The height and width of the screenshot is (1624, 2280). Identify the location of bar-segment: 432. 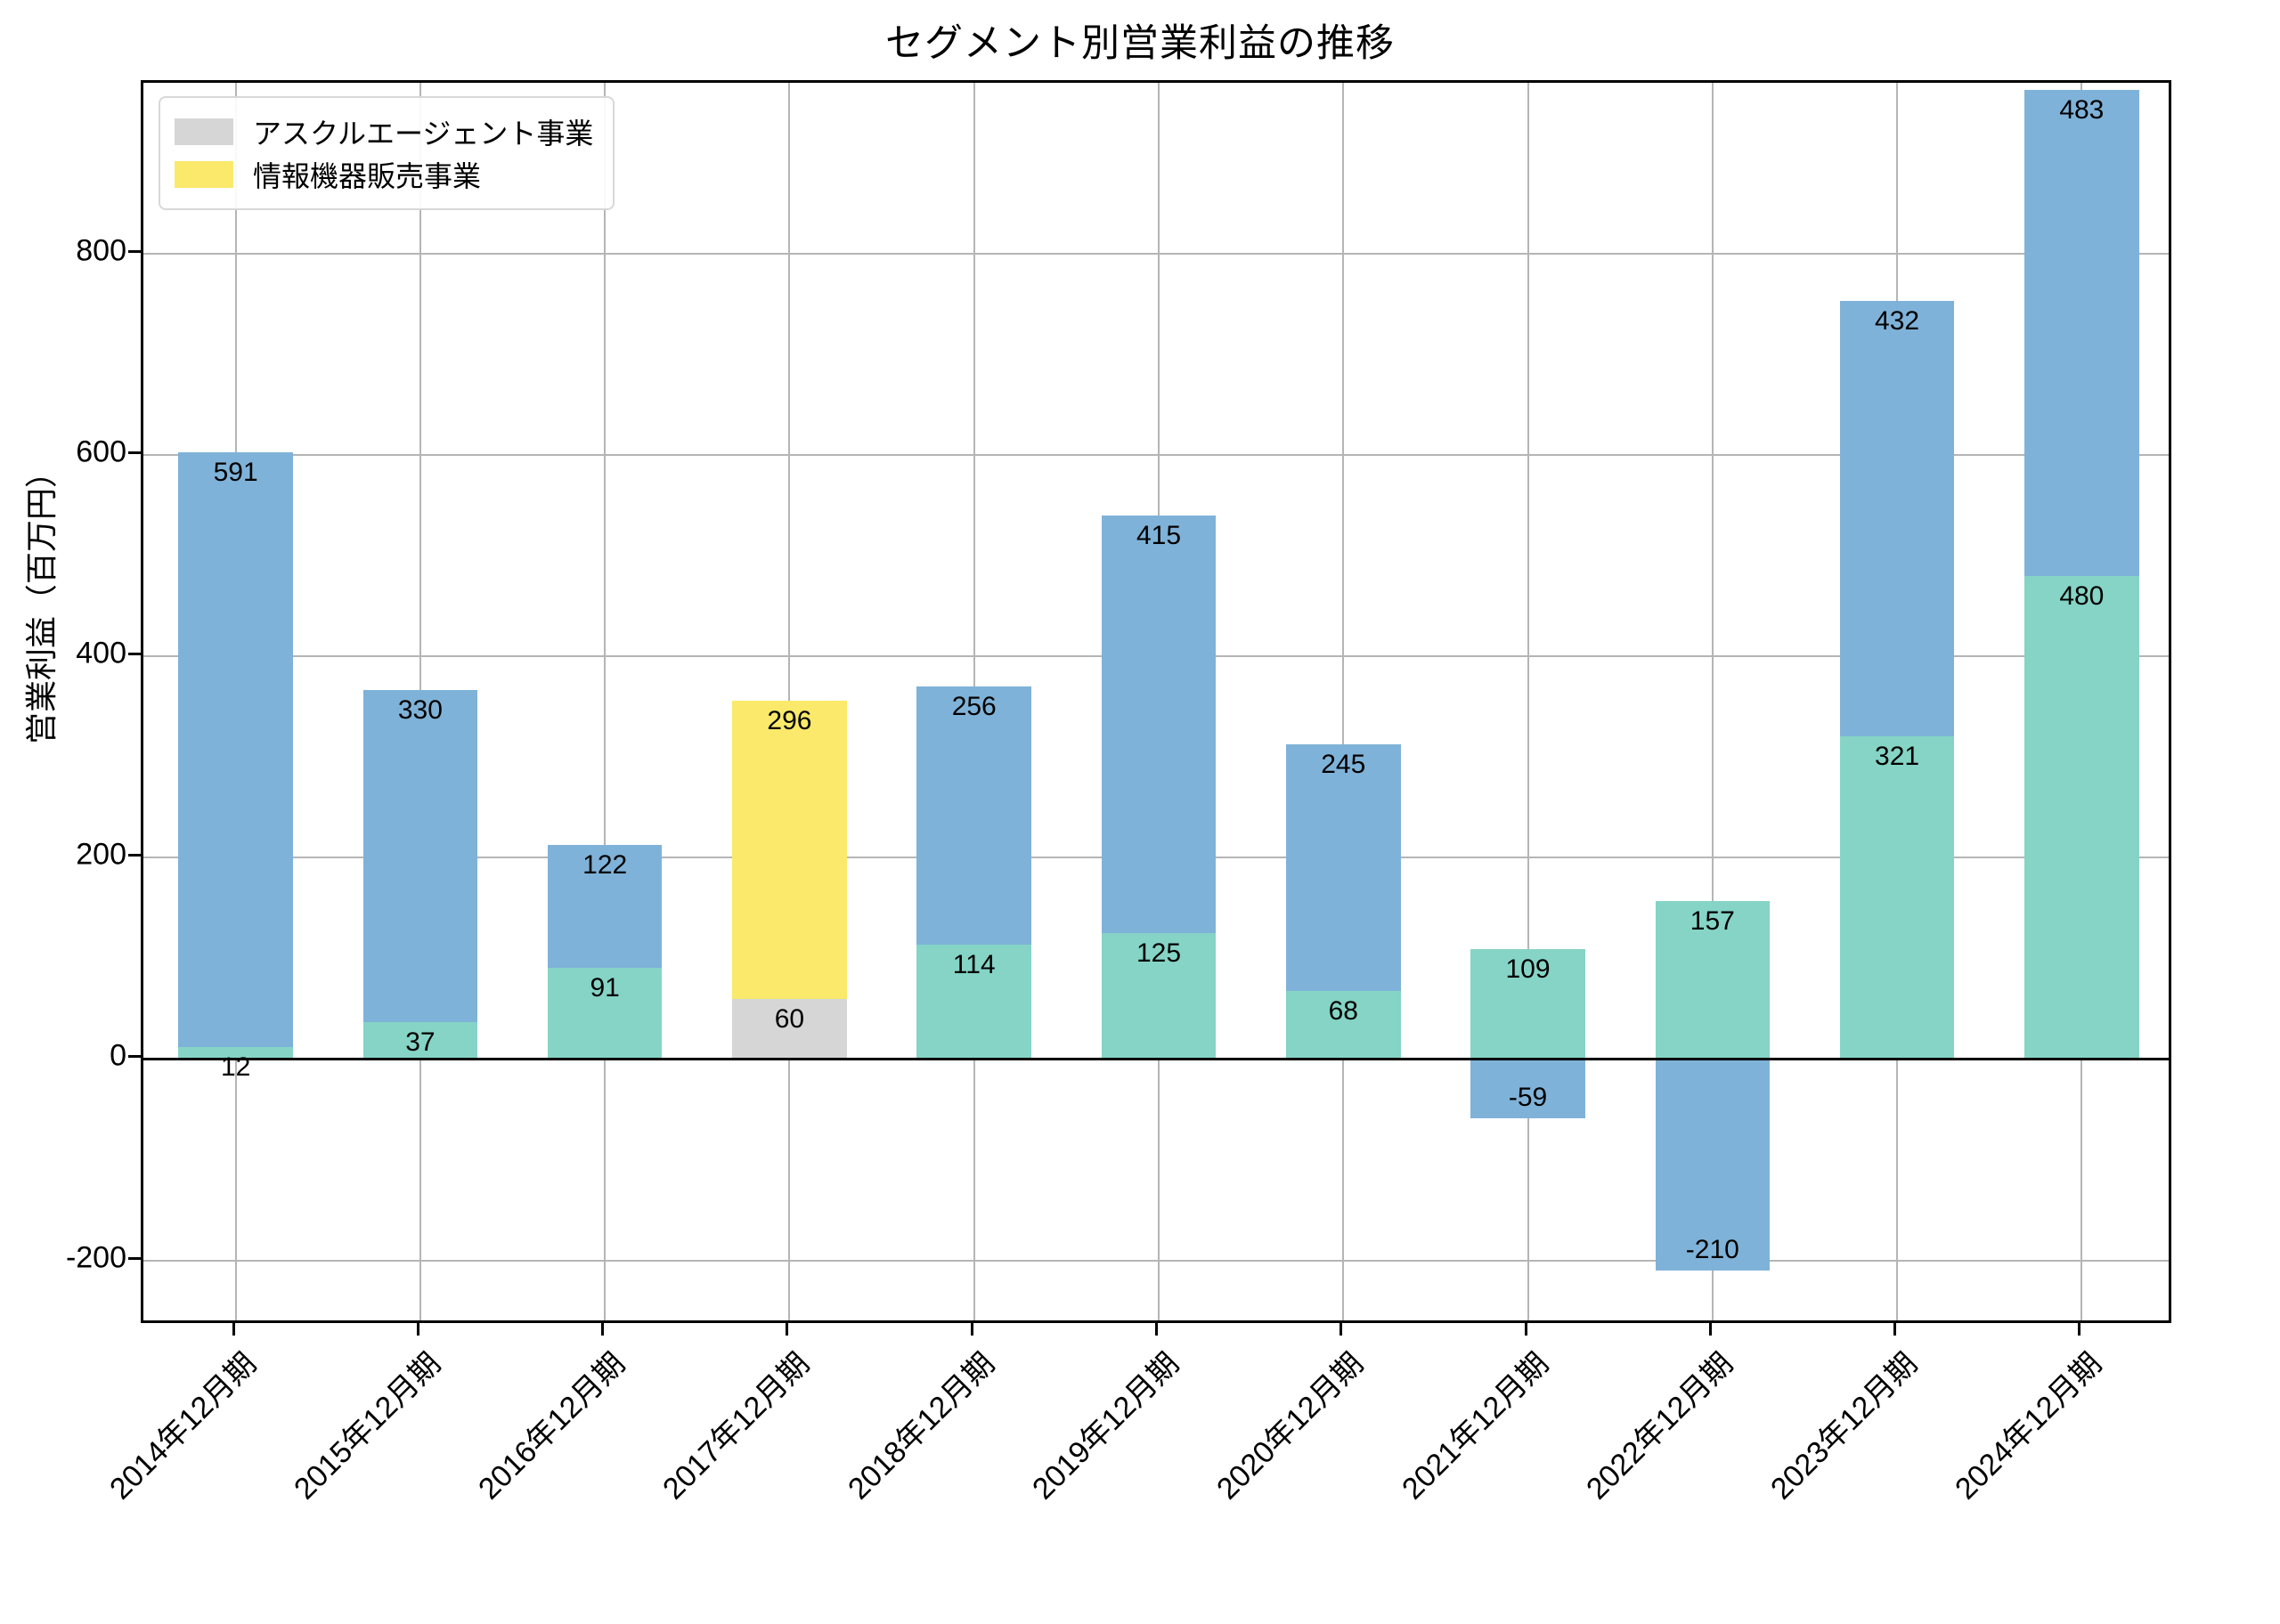
(1897, 518).